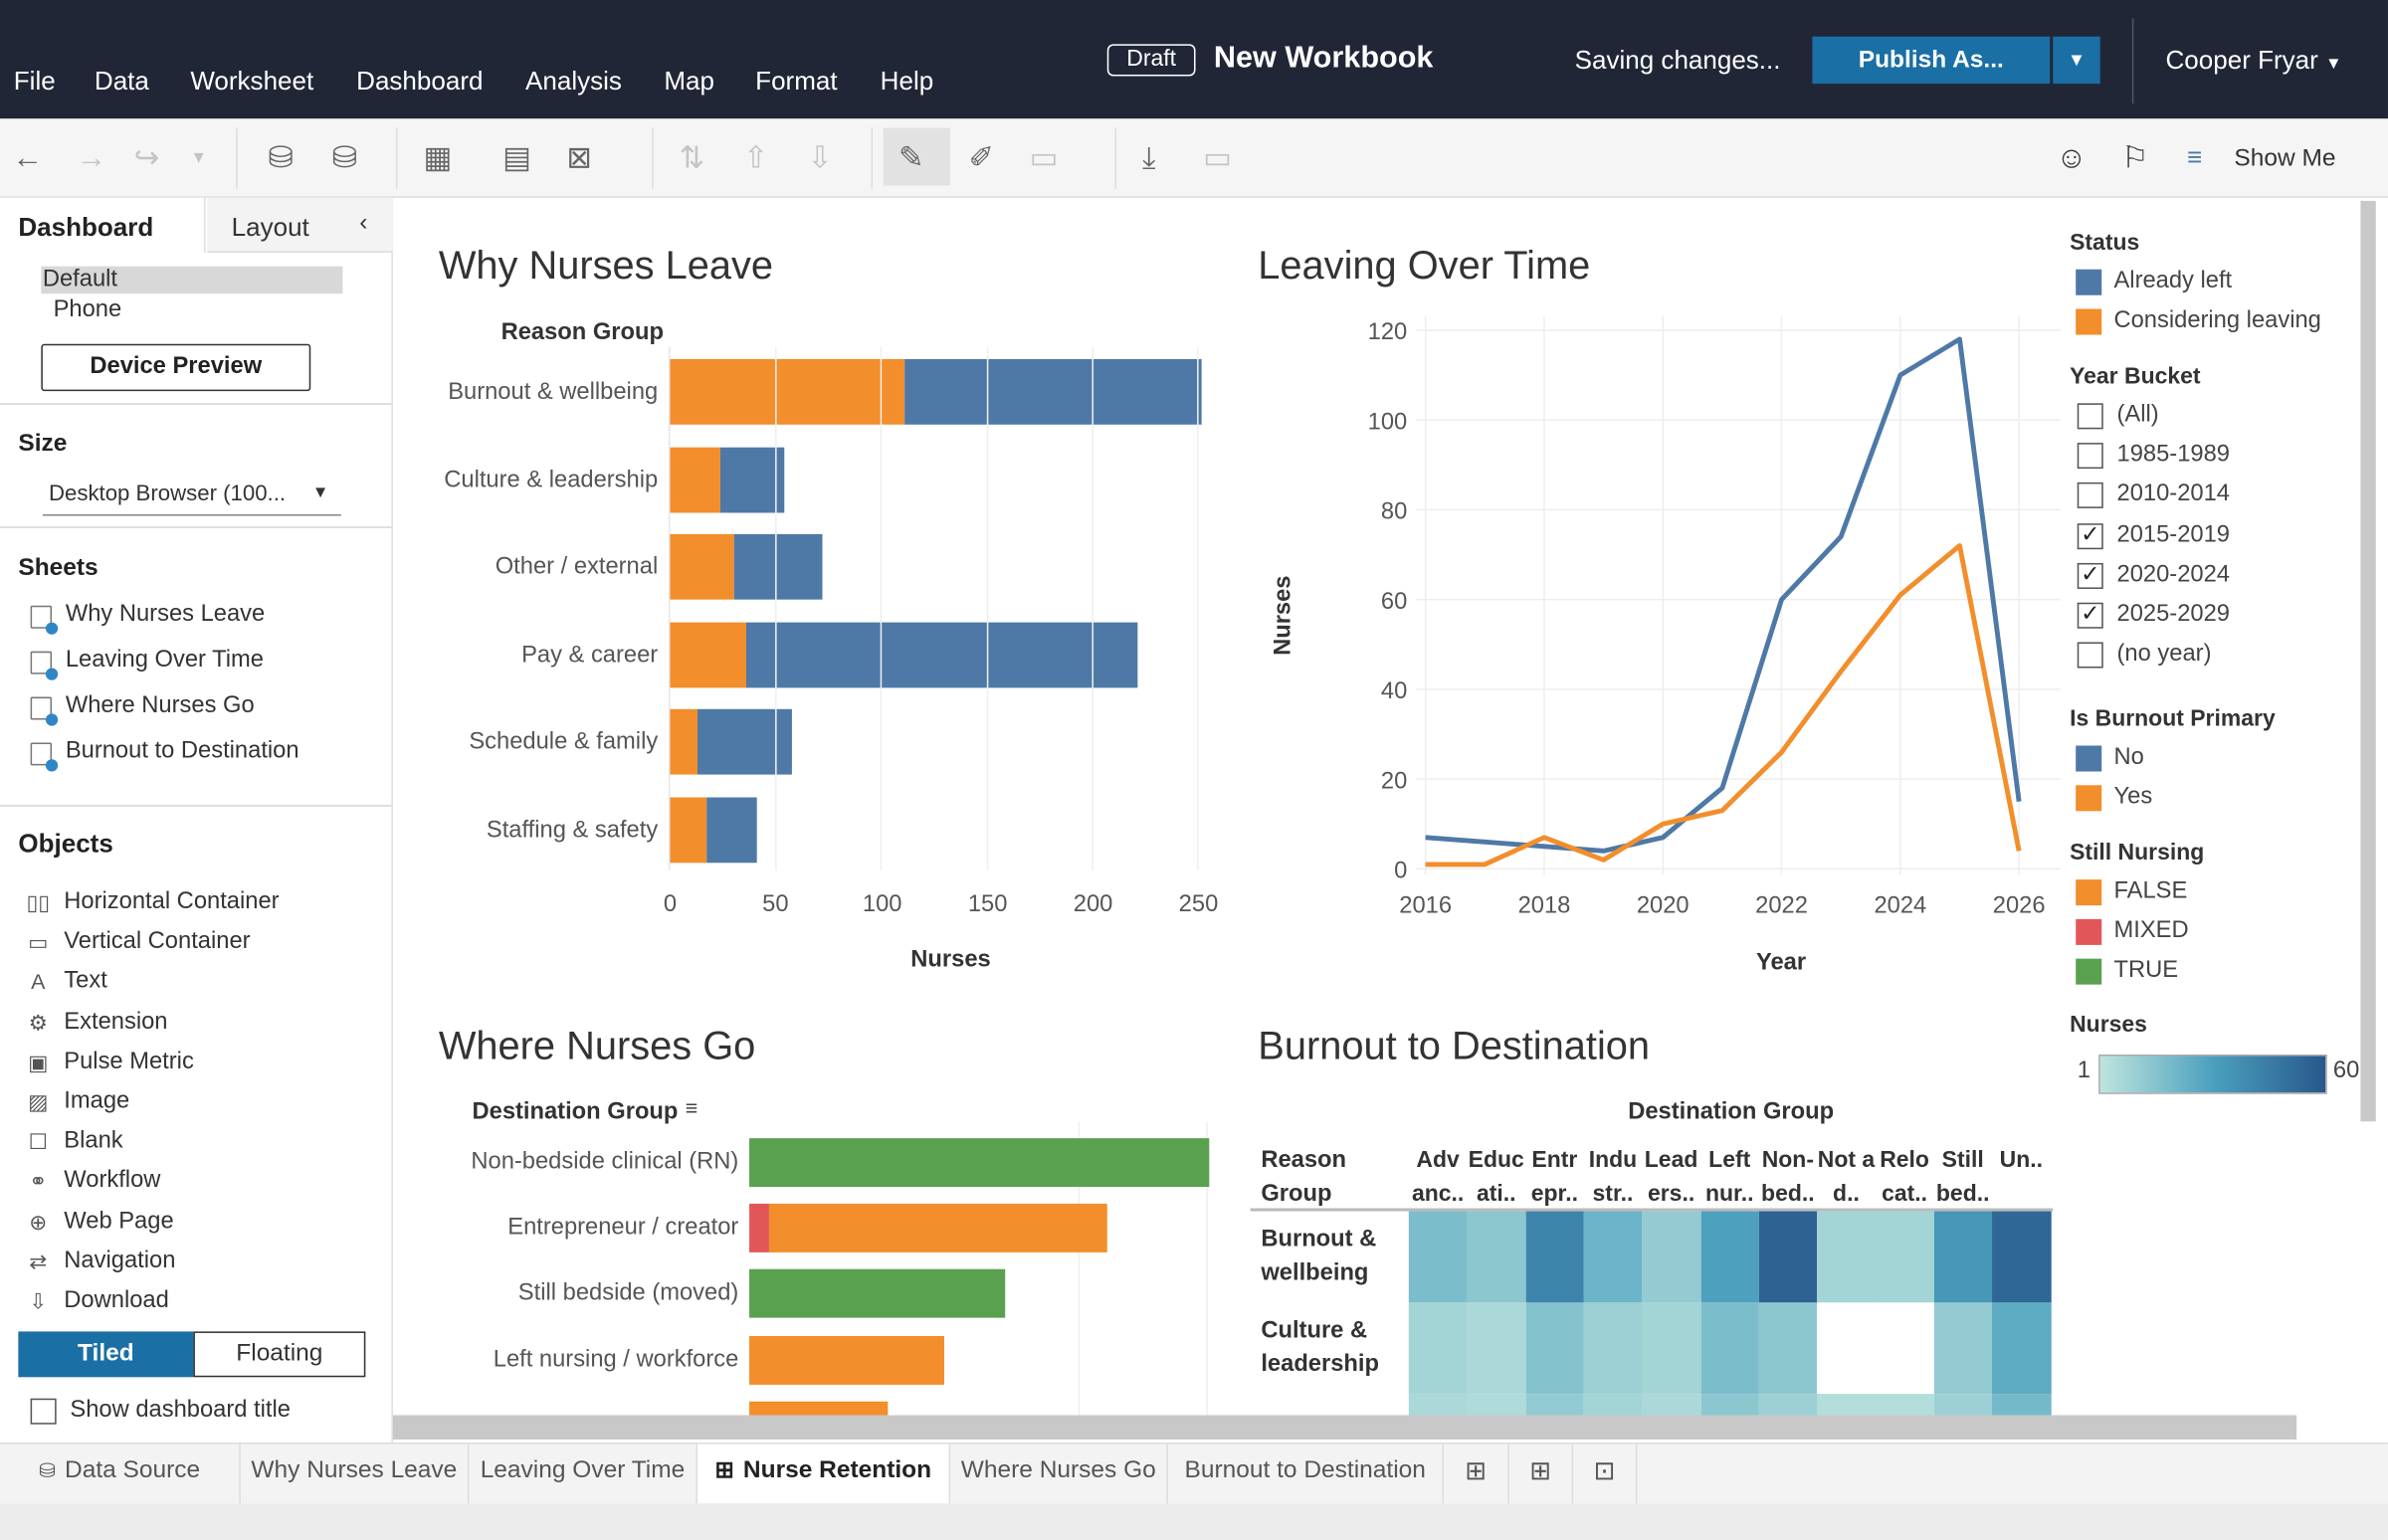 The height and width of the screenshot is (1540, 2388). What do you see at coordinates (106, 1354) in the screenshot?
I see `tiled-button: Tiled` at bounding box center [106, 1354].